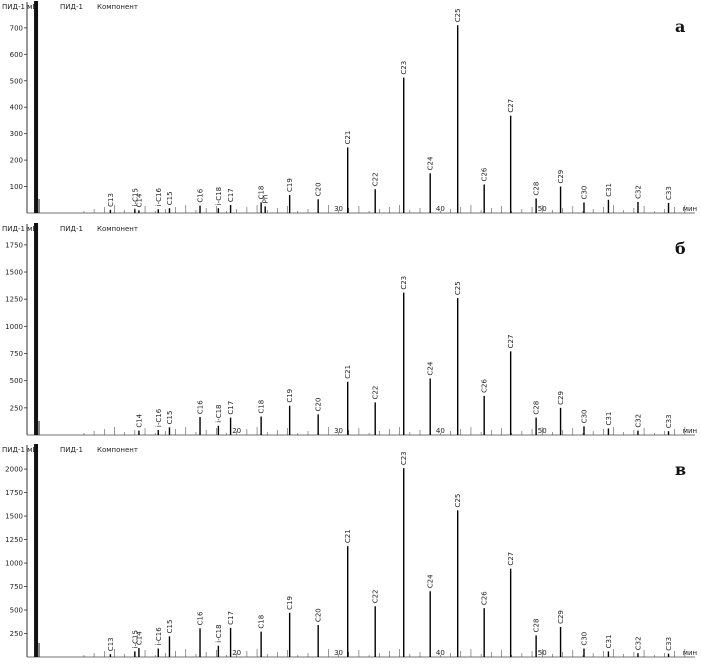 The image size is (701, 667). I want to click on y-tick-label: 700, so click(16, 28).